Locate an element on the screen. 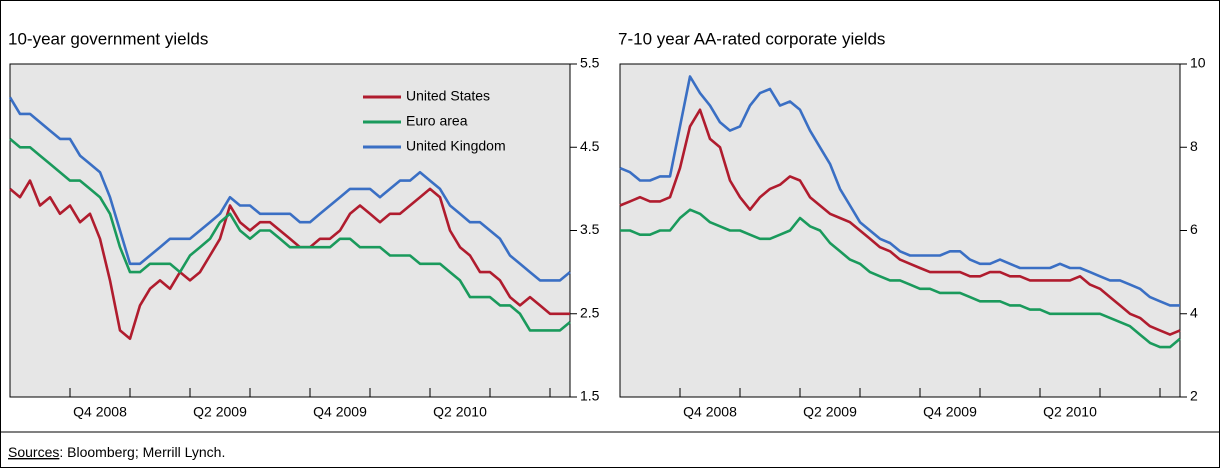 This screenshot has width=1220, height=468. y-tick-label: 2.5 is located at coordinates (590, 312).